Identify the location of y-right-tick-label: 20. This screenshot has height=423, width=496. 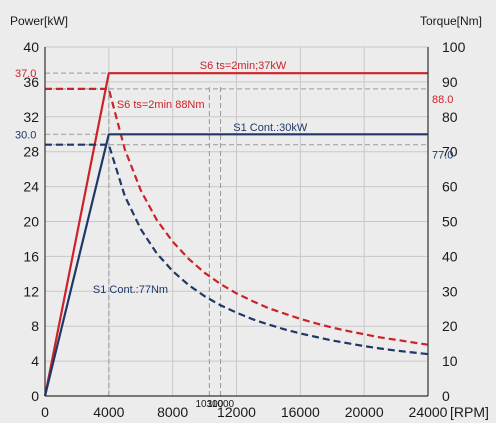
(450, 326).